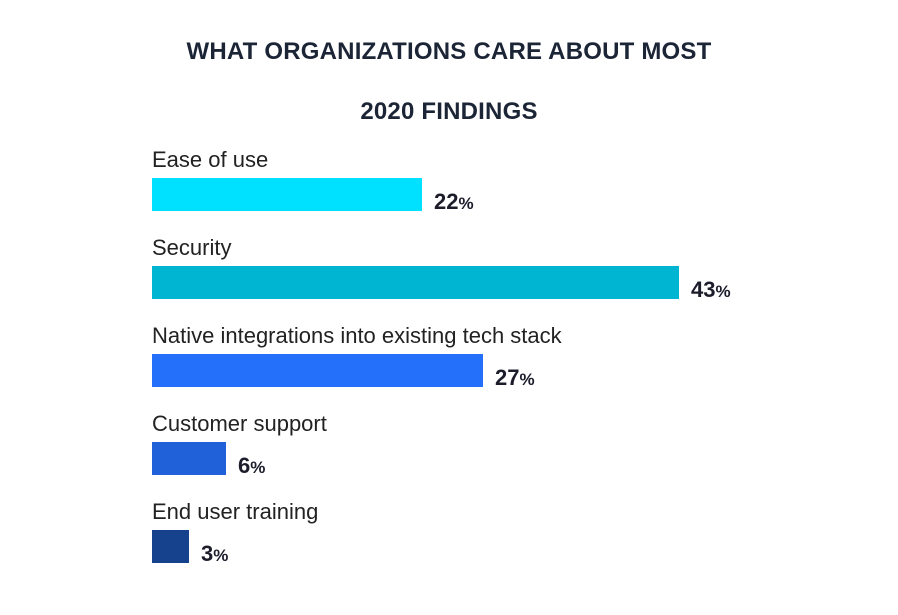 The image size is (898, 615). Describe the element at coordinates (239, 423) in the screenshot. I see `category-label: Customer support` at that location.